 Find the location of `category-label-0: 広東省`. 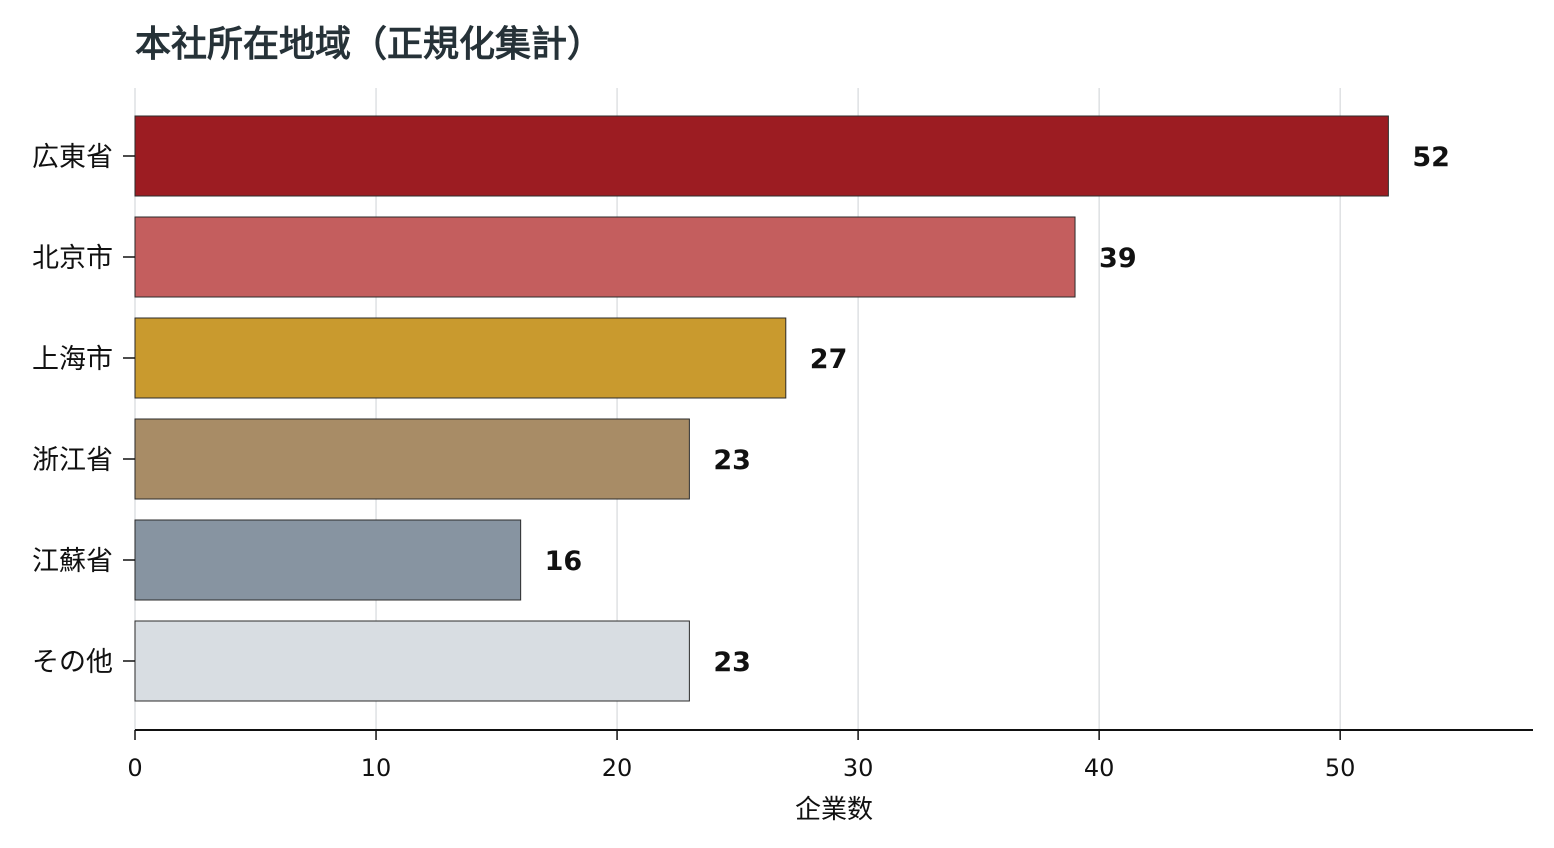

category-label-0: 広東省 is located at coordinates (72, 157).